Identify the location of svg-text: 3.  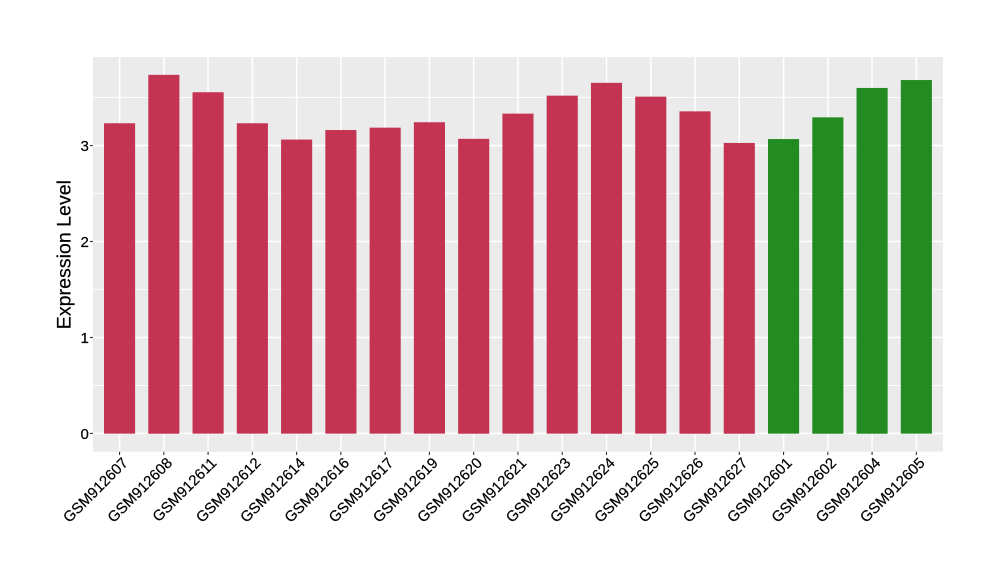
(84, 146).